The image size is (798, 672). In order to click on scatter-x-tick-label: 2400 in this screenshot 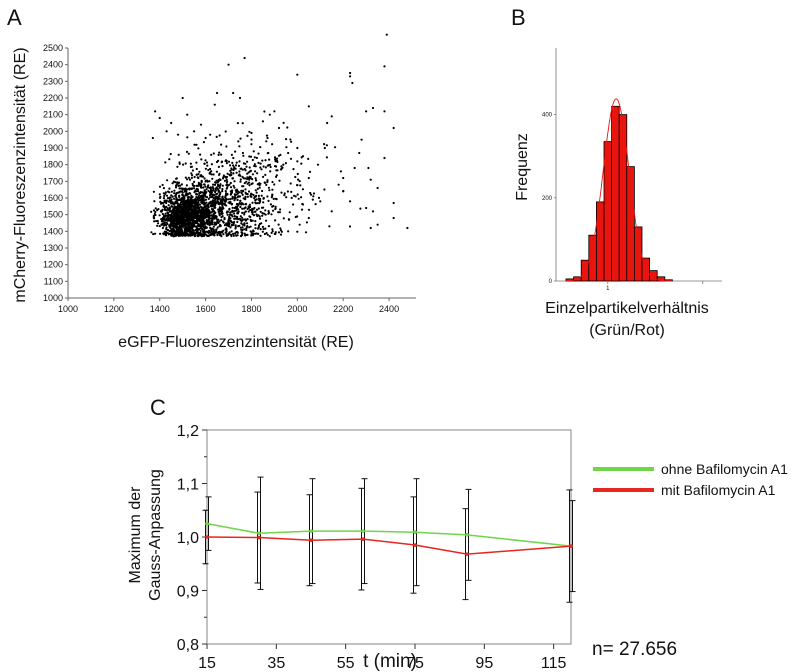, I will do `click(389, 309)`.